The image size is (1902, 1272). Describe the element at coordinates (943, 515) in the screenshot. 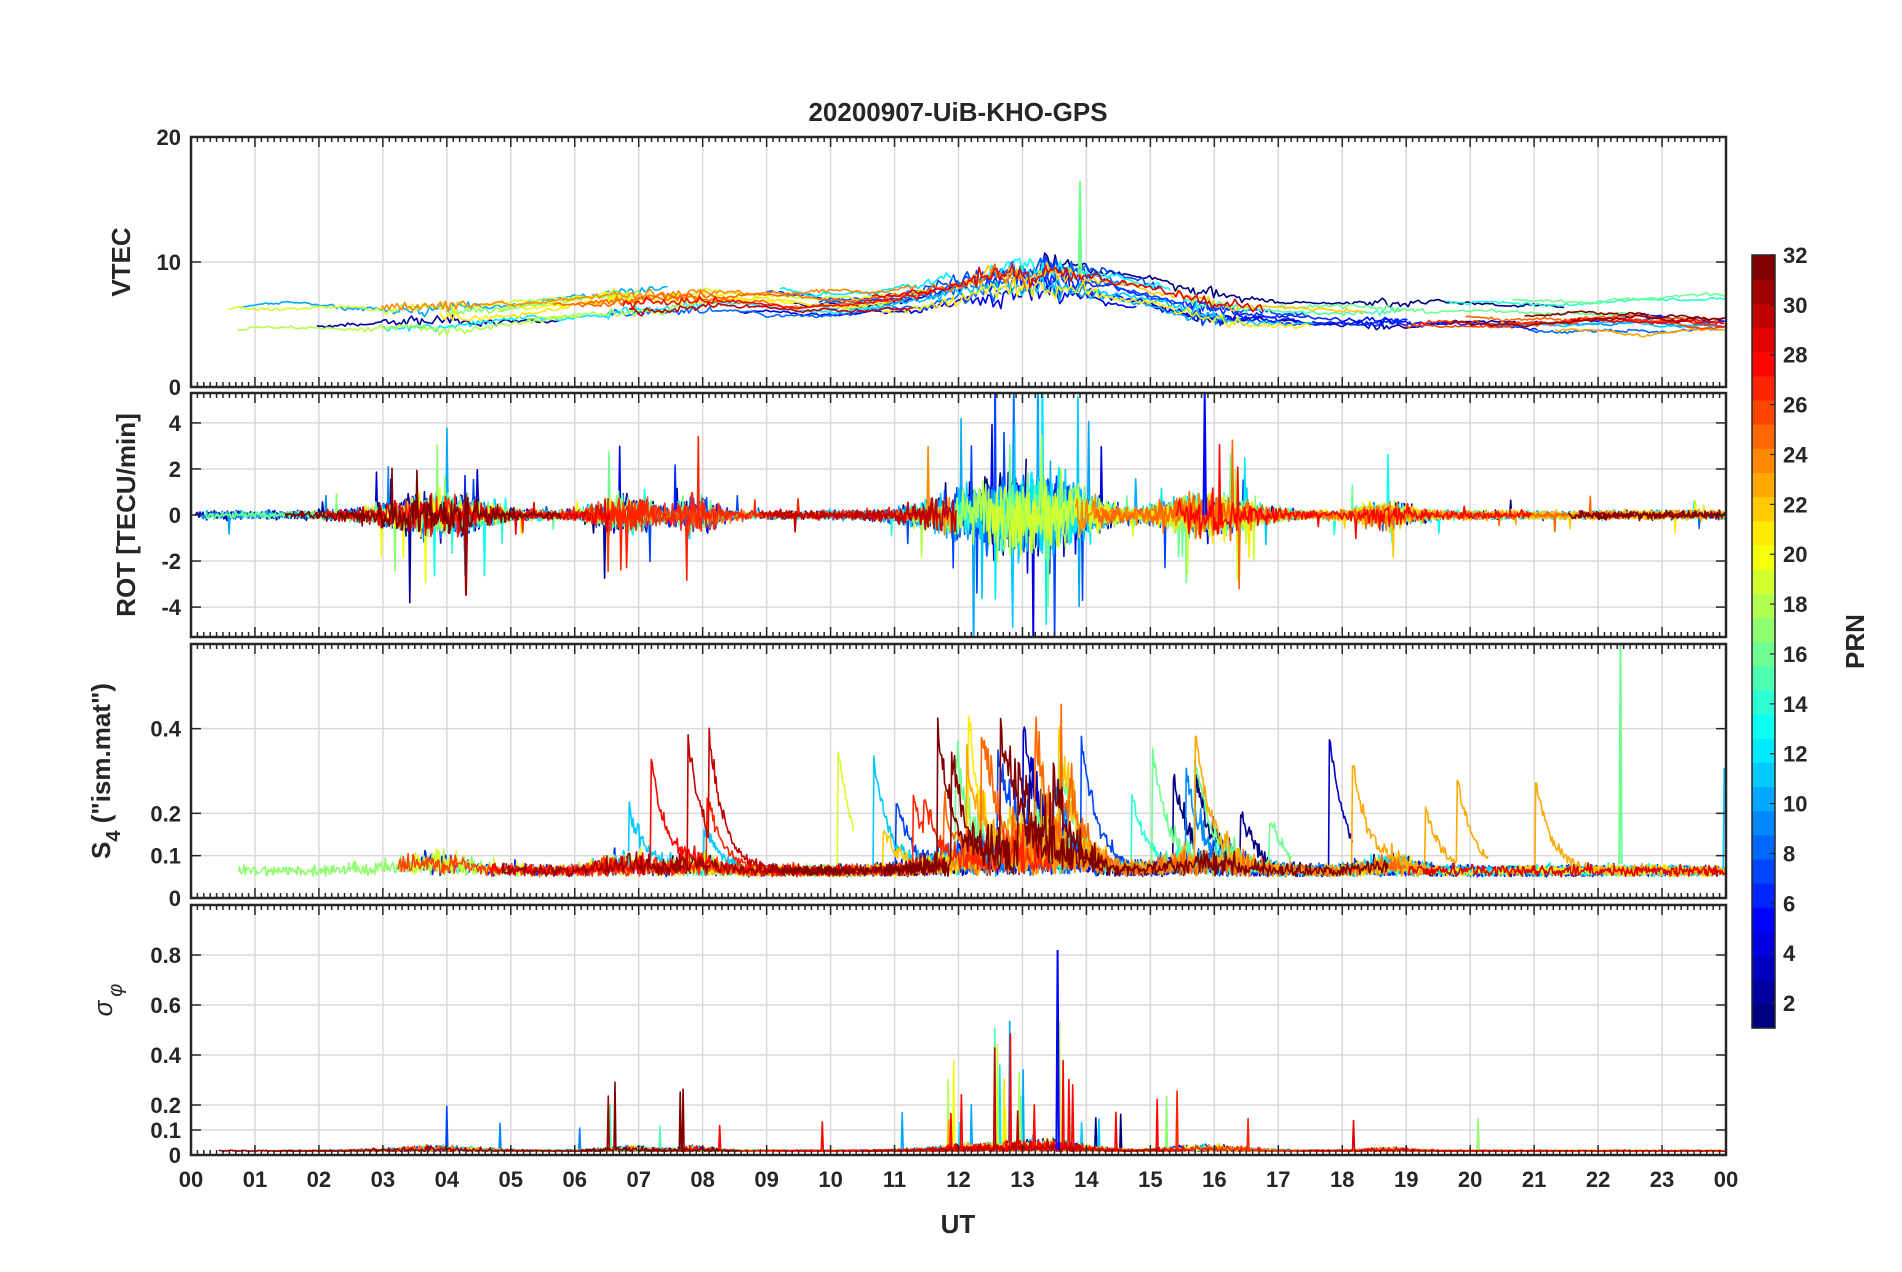

I see `y-ticks: -4 -2 0 2 4` at that location.